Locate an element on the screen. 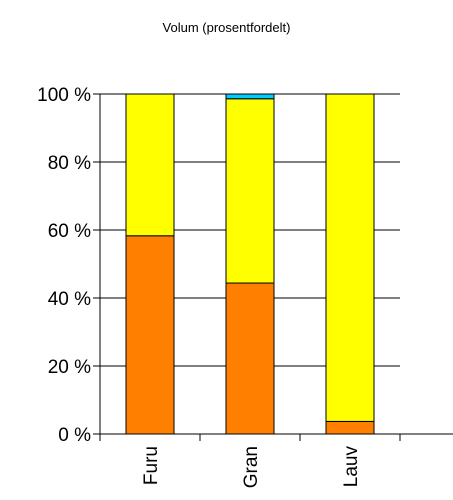  y-tick-label: 40 % is located at coordinates (69, 299).